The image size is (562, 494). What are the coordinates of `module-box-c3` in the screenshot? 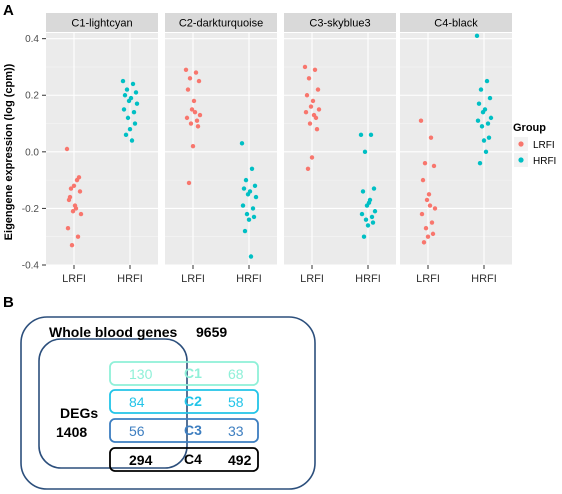 It's located at (184, 430).